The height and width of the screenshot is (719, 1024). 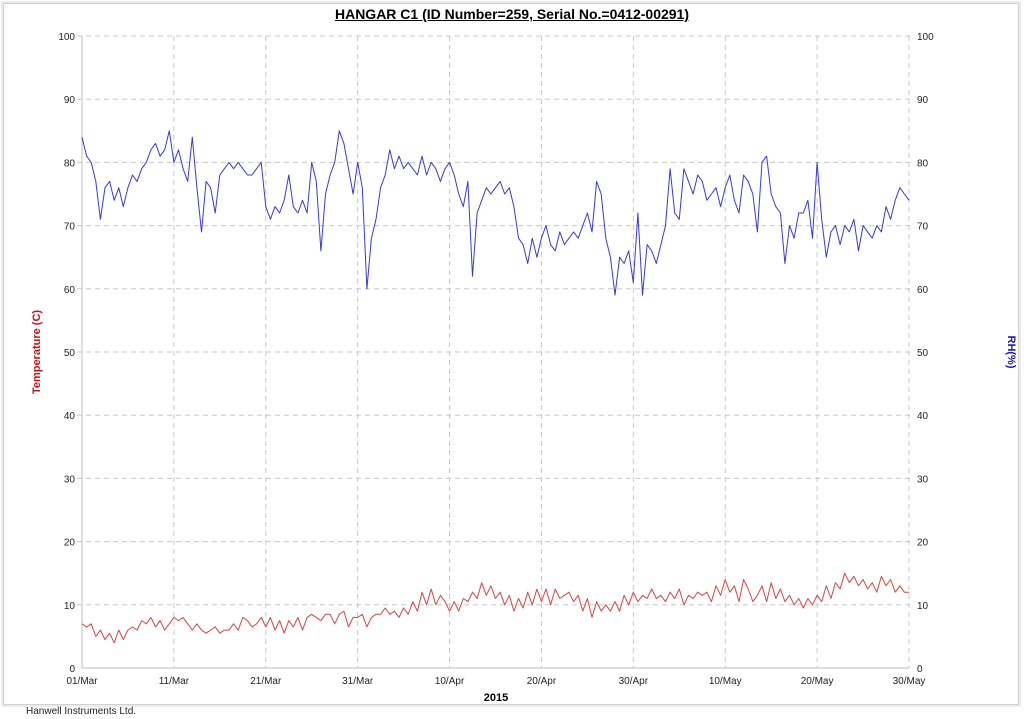 What do you see at coordinates (70, 227) in the screenshot?
I see `y-tick-left: 70` at bounding box center [70, 227].